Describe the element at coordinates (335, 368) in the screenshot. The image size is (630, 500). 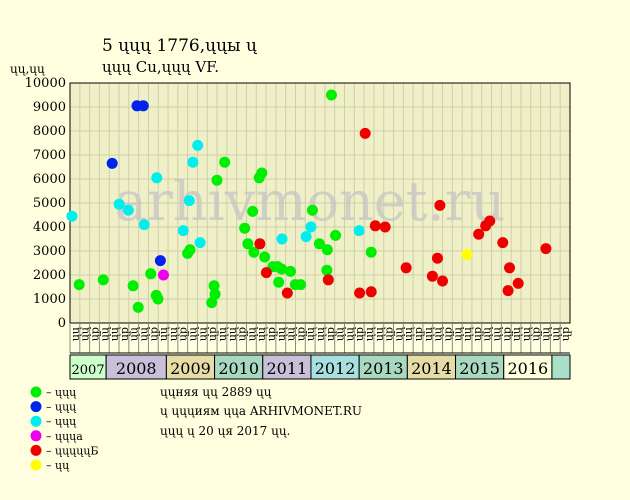
I see `year-label: 2012` at that location.